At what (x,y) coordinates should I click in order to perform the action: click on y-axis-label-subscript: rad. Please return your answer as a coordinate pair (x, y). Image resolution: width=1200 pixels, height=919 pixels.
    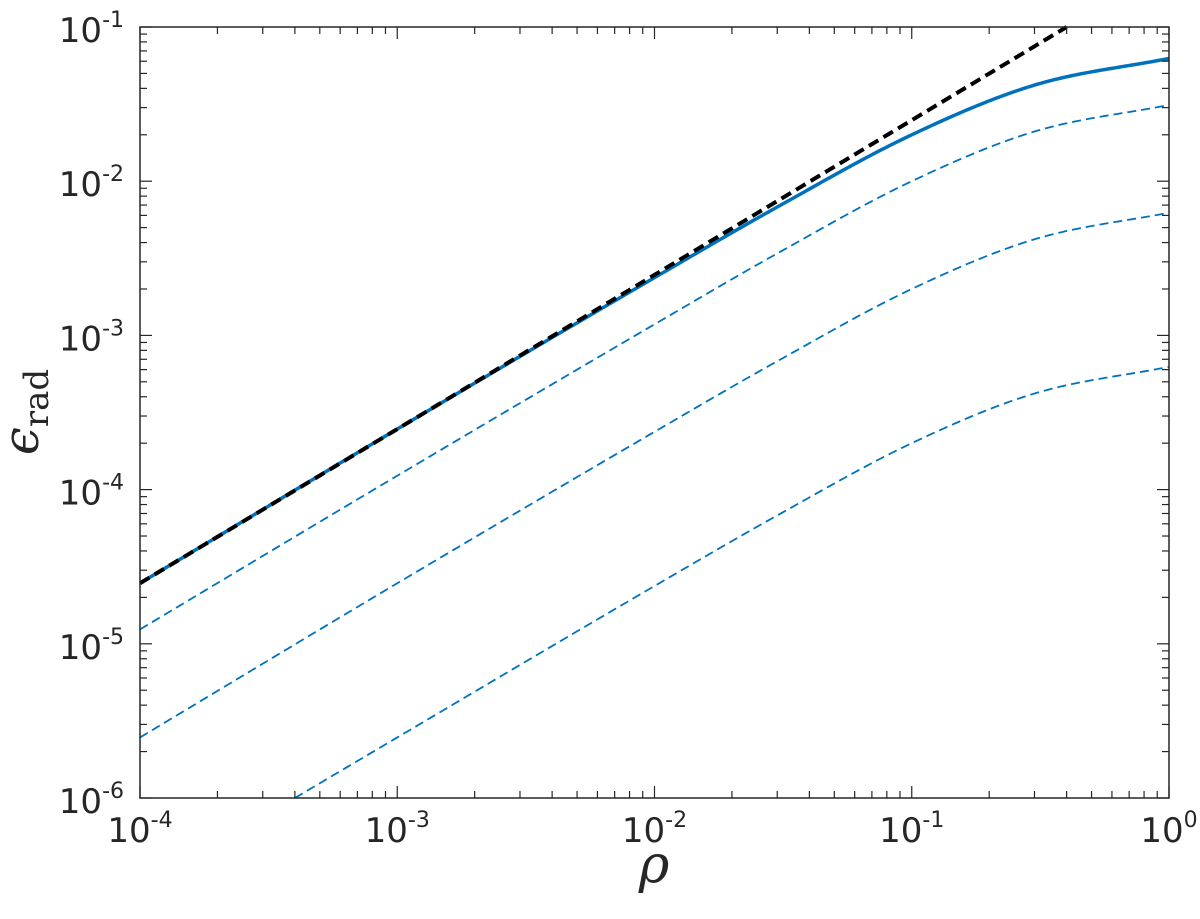
    Looking at the image, I should click on (37, 398).